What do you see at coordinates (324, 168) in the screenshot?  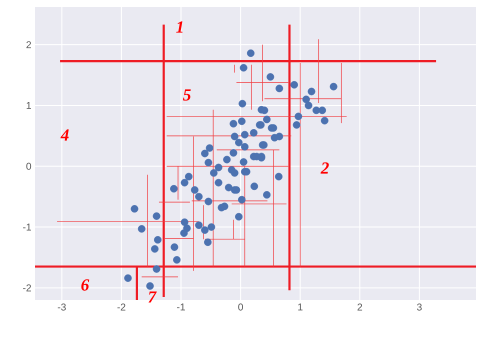 I see `annotation: 2` at bounding box center [324, 168].